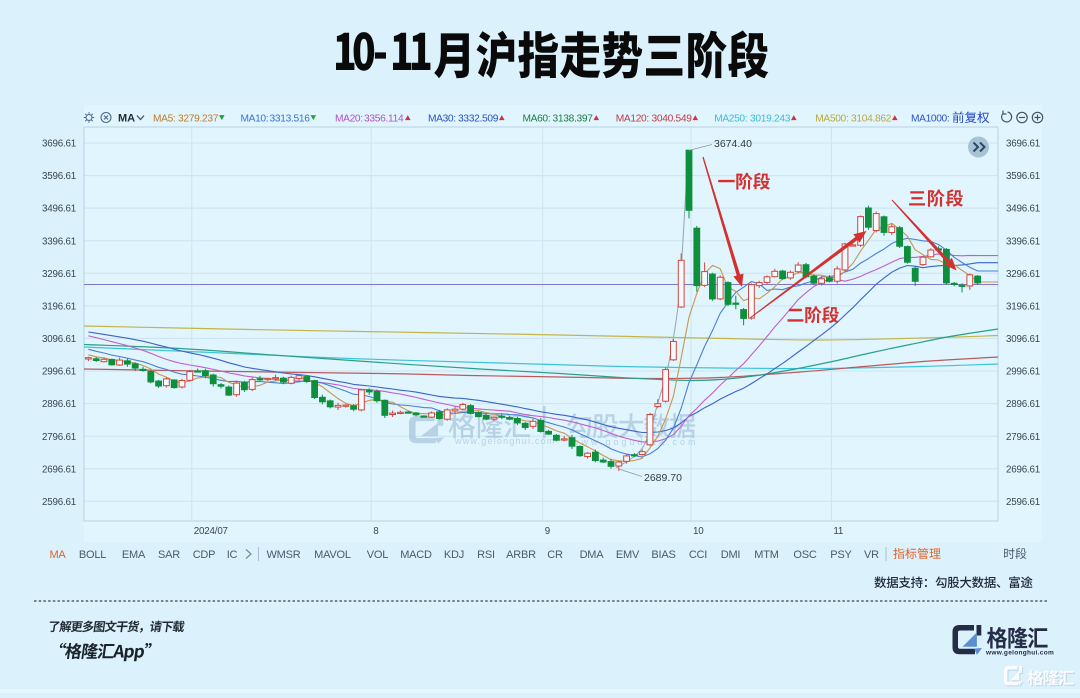 The image size is (1080, 698). I want to click on svg-text: 3138.397, so click(573, 119).